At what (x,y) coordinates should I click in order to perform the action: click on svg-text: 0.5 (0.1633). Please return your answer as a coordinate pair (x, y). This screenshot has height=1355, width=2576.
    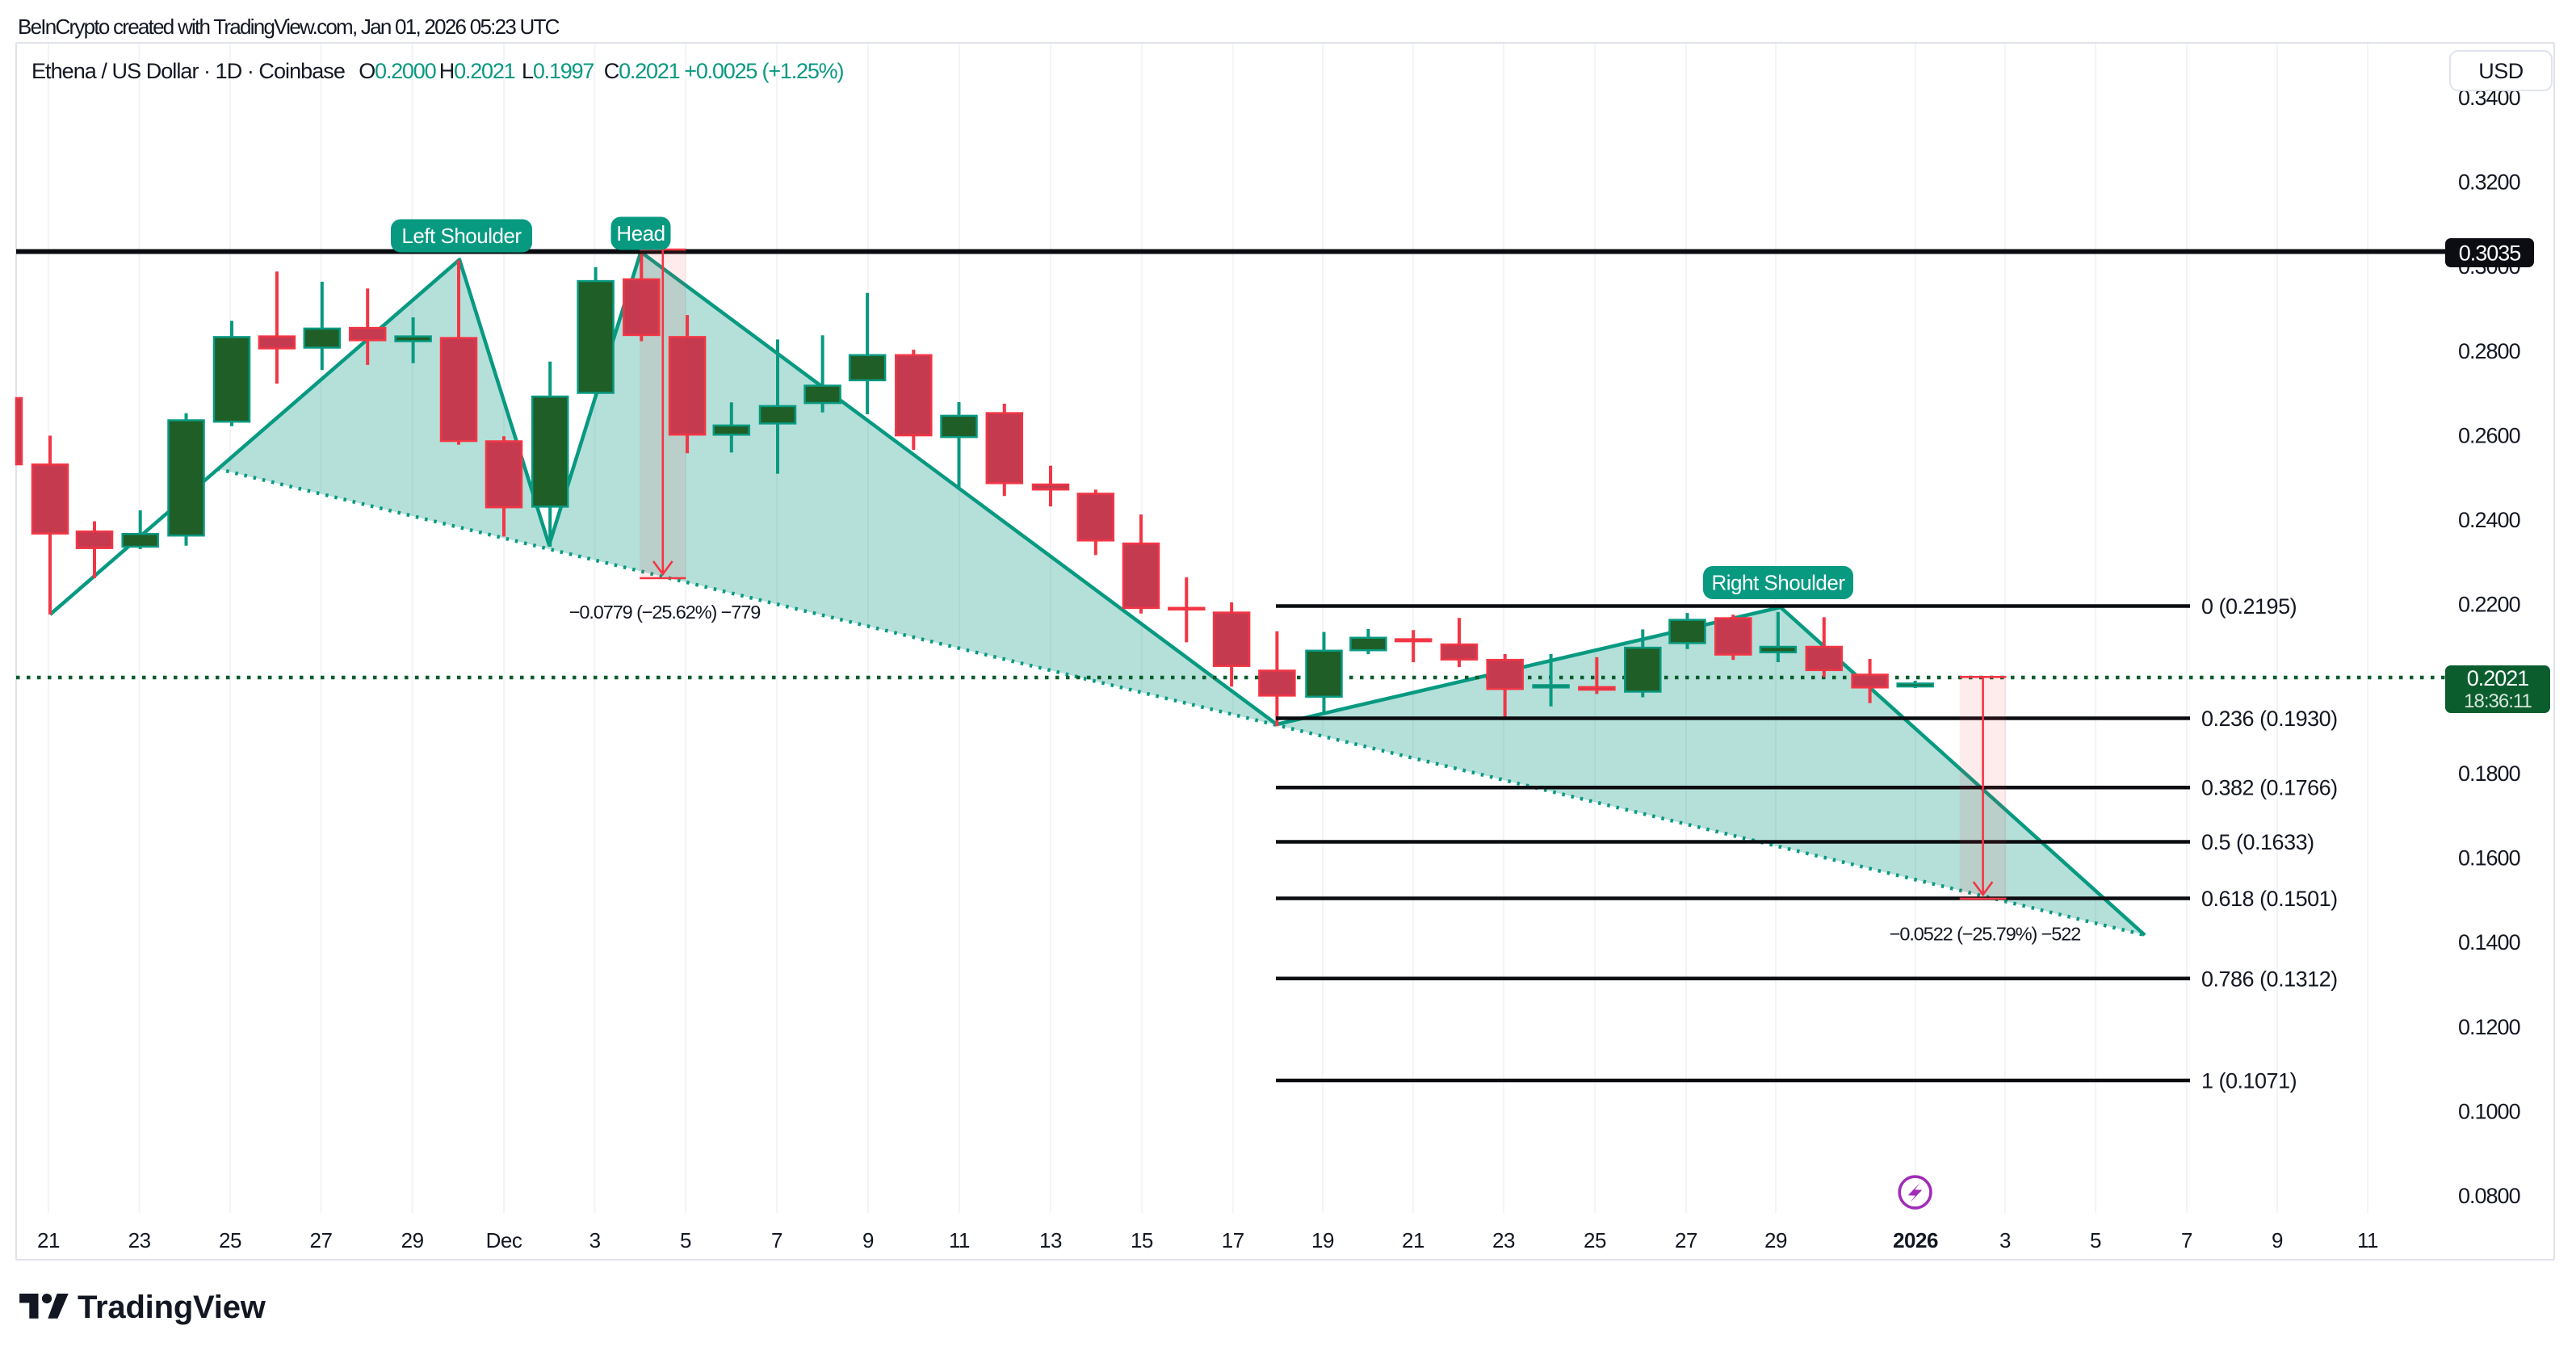
    Looking at the image, I should click on (2257, 842).